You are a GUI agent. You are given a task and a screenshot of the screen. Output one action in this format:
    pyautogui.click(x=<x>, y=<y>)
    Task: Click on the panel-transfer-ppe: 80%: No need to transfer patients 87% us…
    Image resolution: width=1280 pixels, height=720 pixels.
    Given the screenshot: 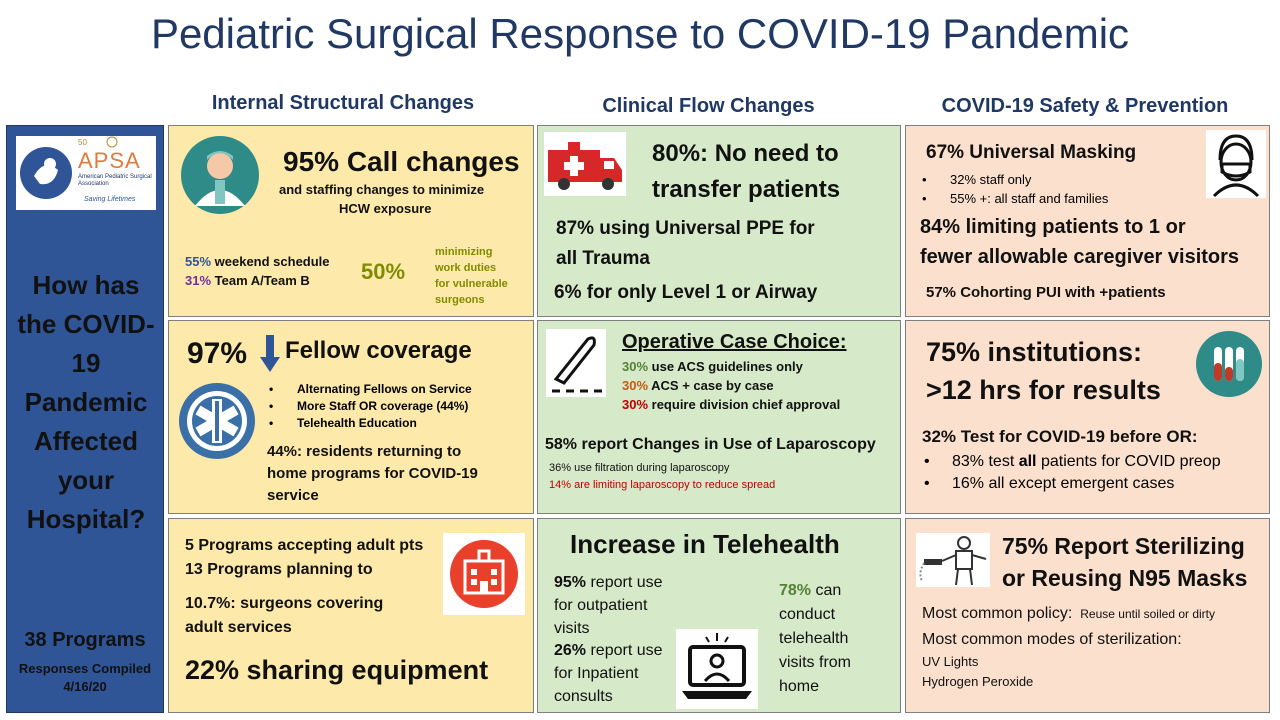 What is the action you would take?
    pyautogui.click(x=719, y=221)
    